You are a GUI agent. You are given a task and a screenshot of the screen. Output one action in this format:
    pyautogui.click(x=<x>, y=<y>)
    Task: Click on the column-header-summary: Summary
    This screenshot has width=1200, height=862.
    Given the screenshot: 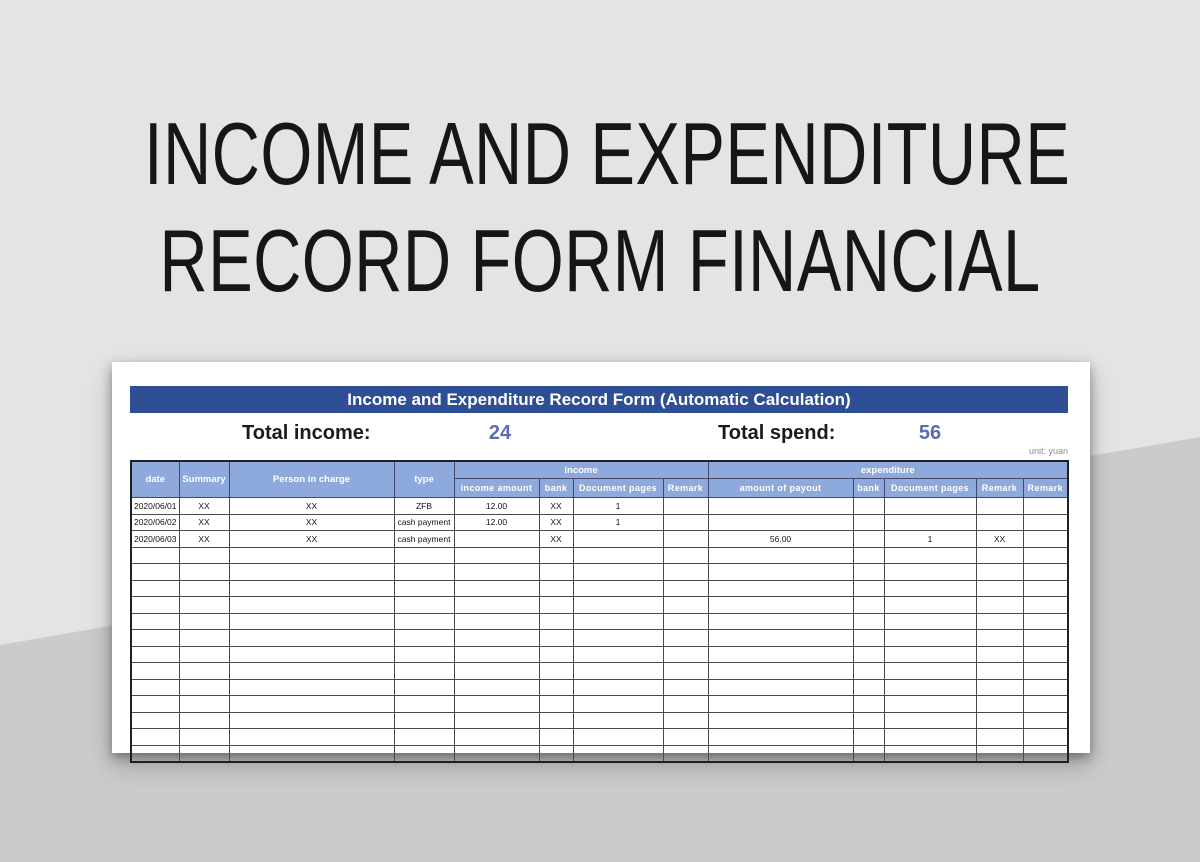 What is the action you would take?
    pyautogui.click(x=204, y=479)
    